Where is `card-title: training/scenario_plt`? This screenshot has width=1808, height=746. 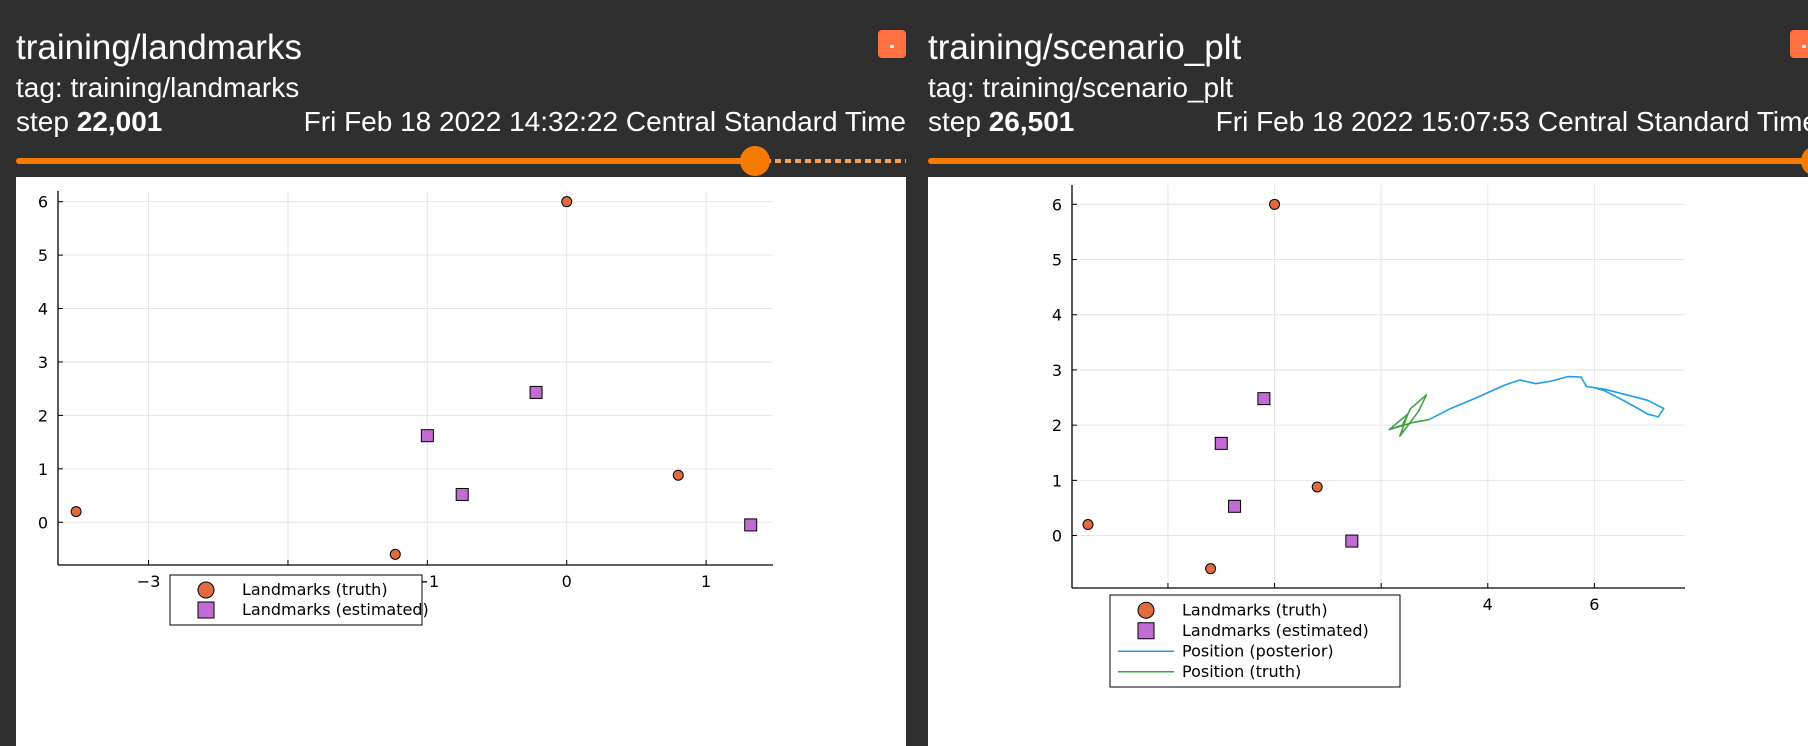 card-title: training/scenario_plt is located at coordinates (1085, 47).